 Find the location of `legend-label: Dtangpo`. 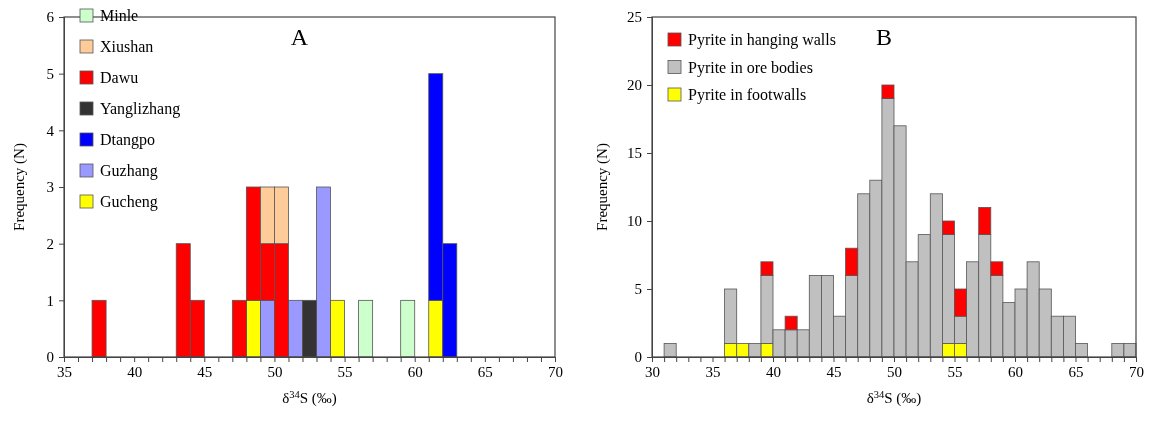

legend-label: Dtangpo is located at coordinates (128, 140).